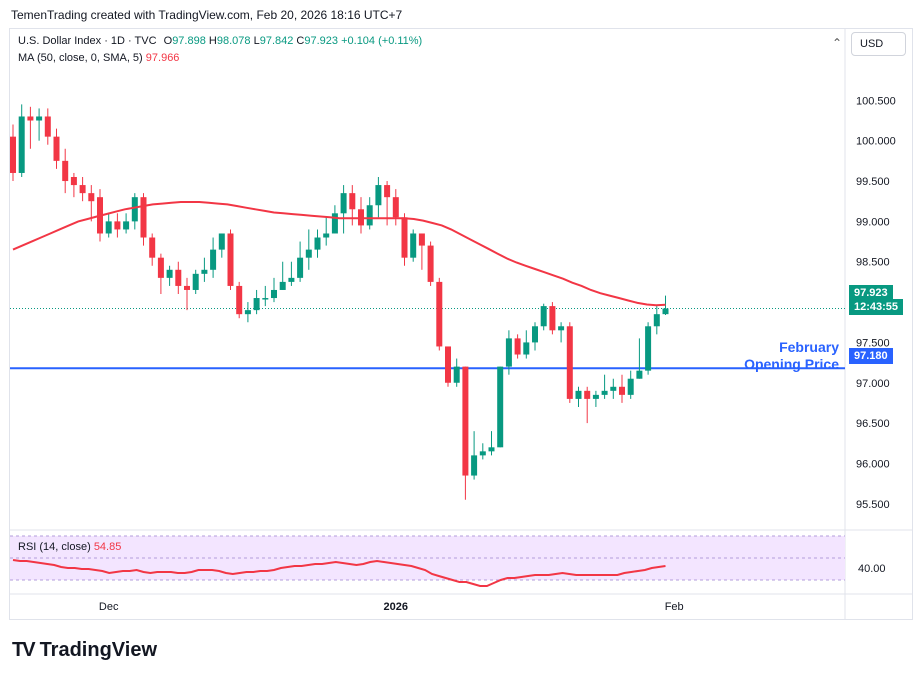  What do you see at coordinates (54, 547) in the screenshot?
I see `rsi-label: RSI (14, close)` at bounding box center [54, 547].